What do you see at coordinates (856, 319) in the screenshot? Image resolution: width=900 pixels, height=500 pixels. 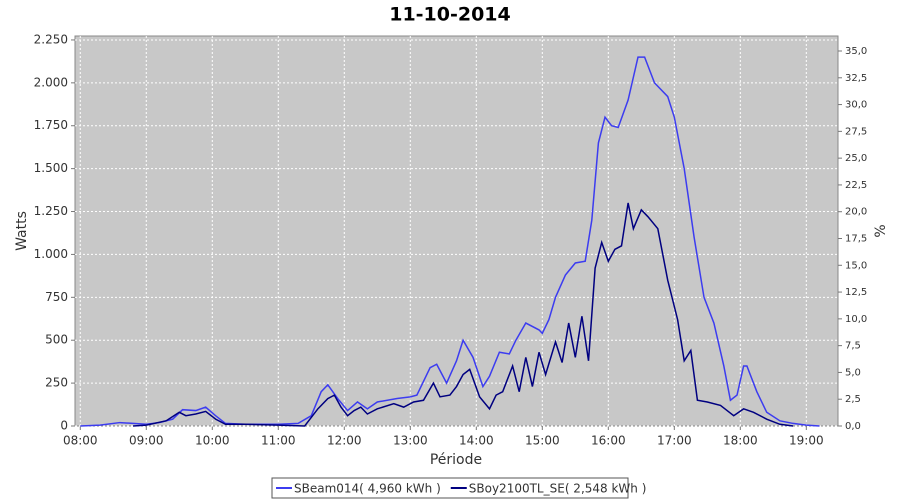 I see `y2-tick-label: 10,0` at bounding box center [856, 319].